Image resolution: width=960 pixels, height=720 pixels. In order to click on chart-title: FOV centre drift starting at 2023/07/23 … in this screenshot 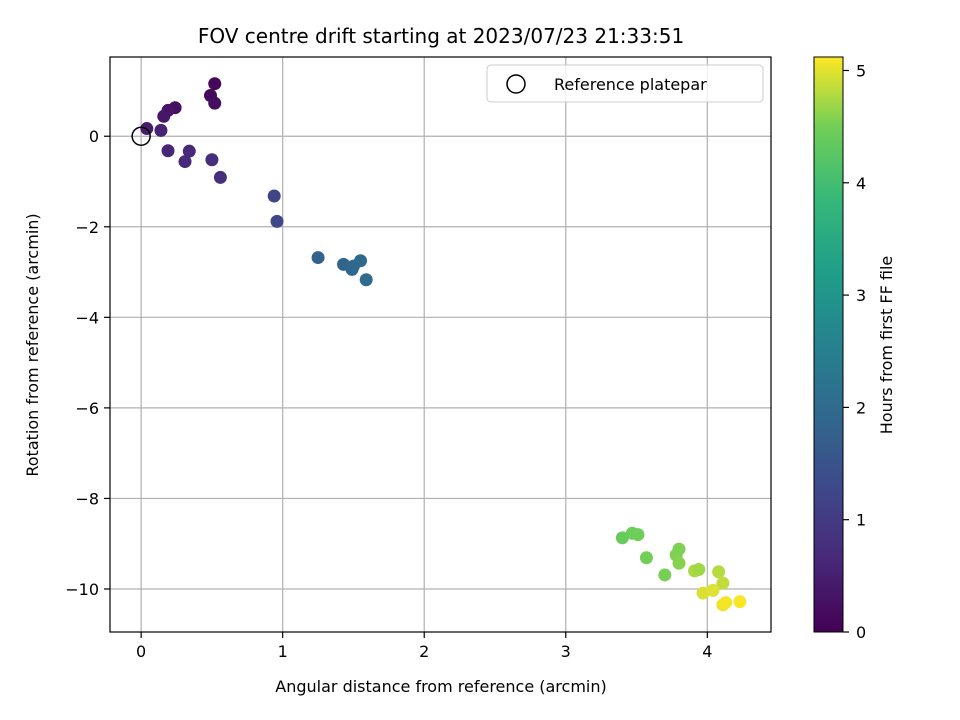, I will do `click(441, 36)`.